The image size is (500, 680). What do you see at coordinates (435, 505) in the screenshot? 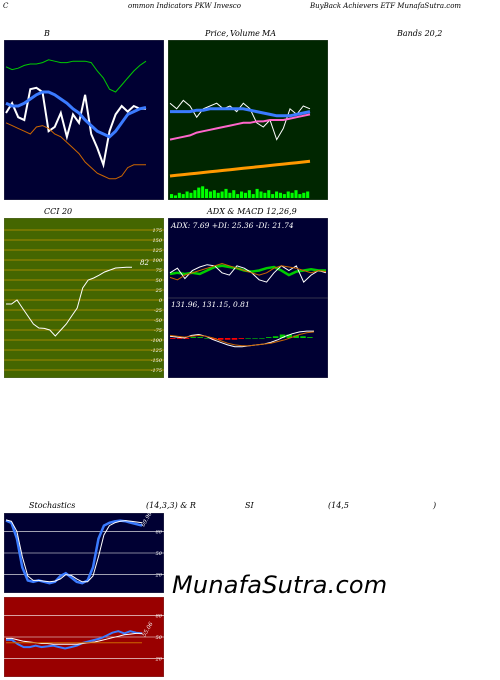
I see `rsi-close-label: )` at bounding box center [435, 505].